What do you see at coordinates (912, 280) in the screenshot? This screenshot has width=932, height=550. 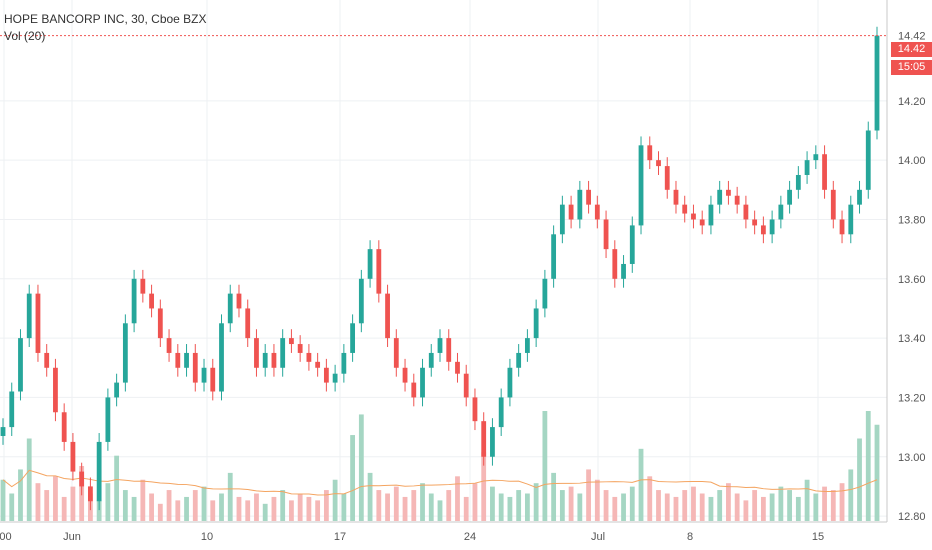 I see `price-tick-label: 13.60` at bounding box center [912, 280].